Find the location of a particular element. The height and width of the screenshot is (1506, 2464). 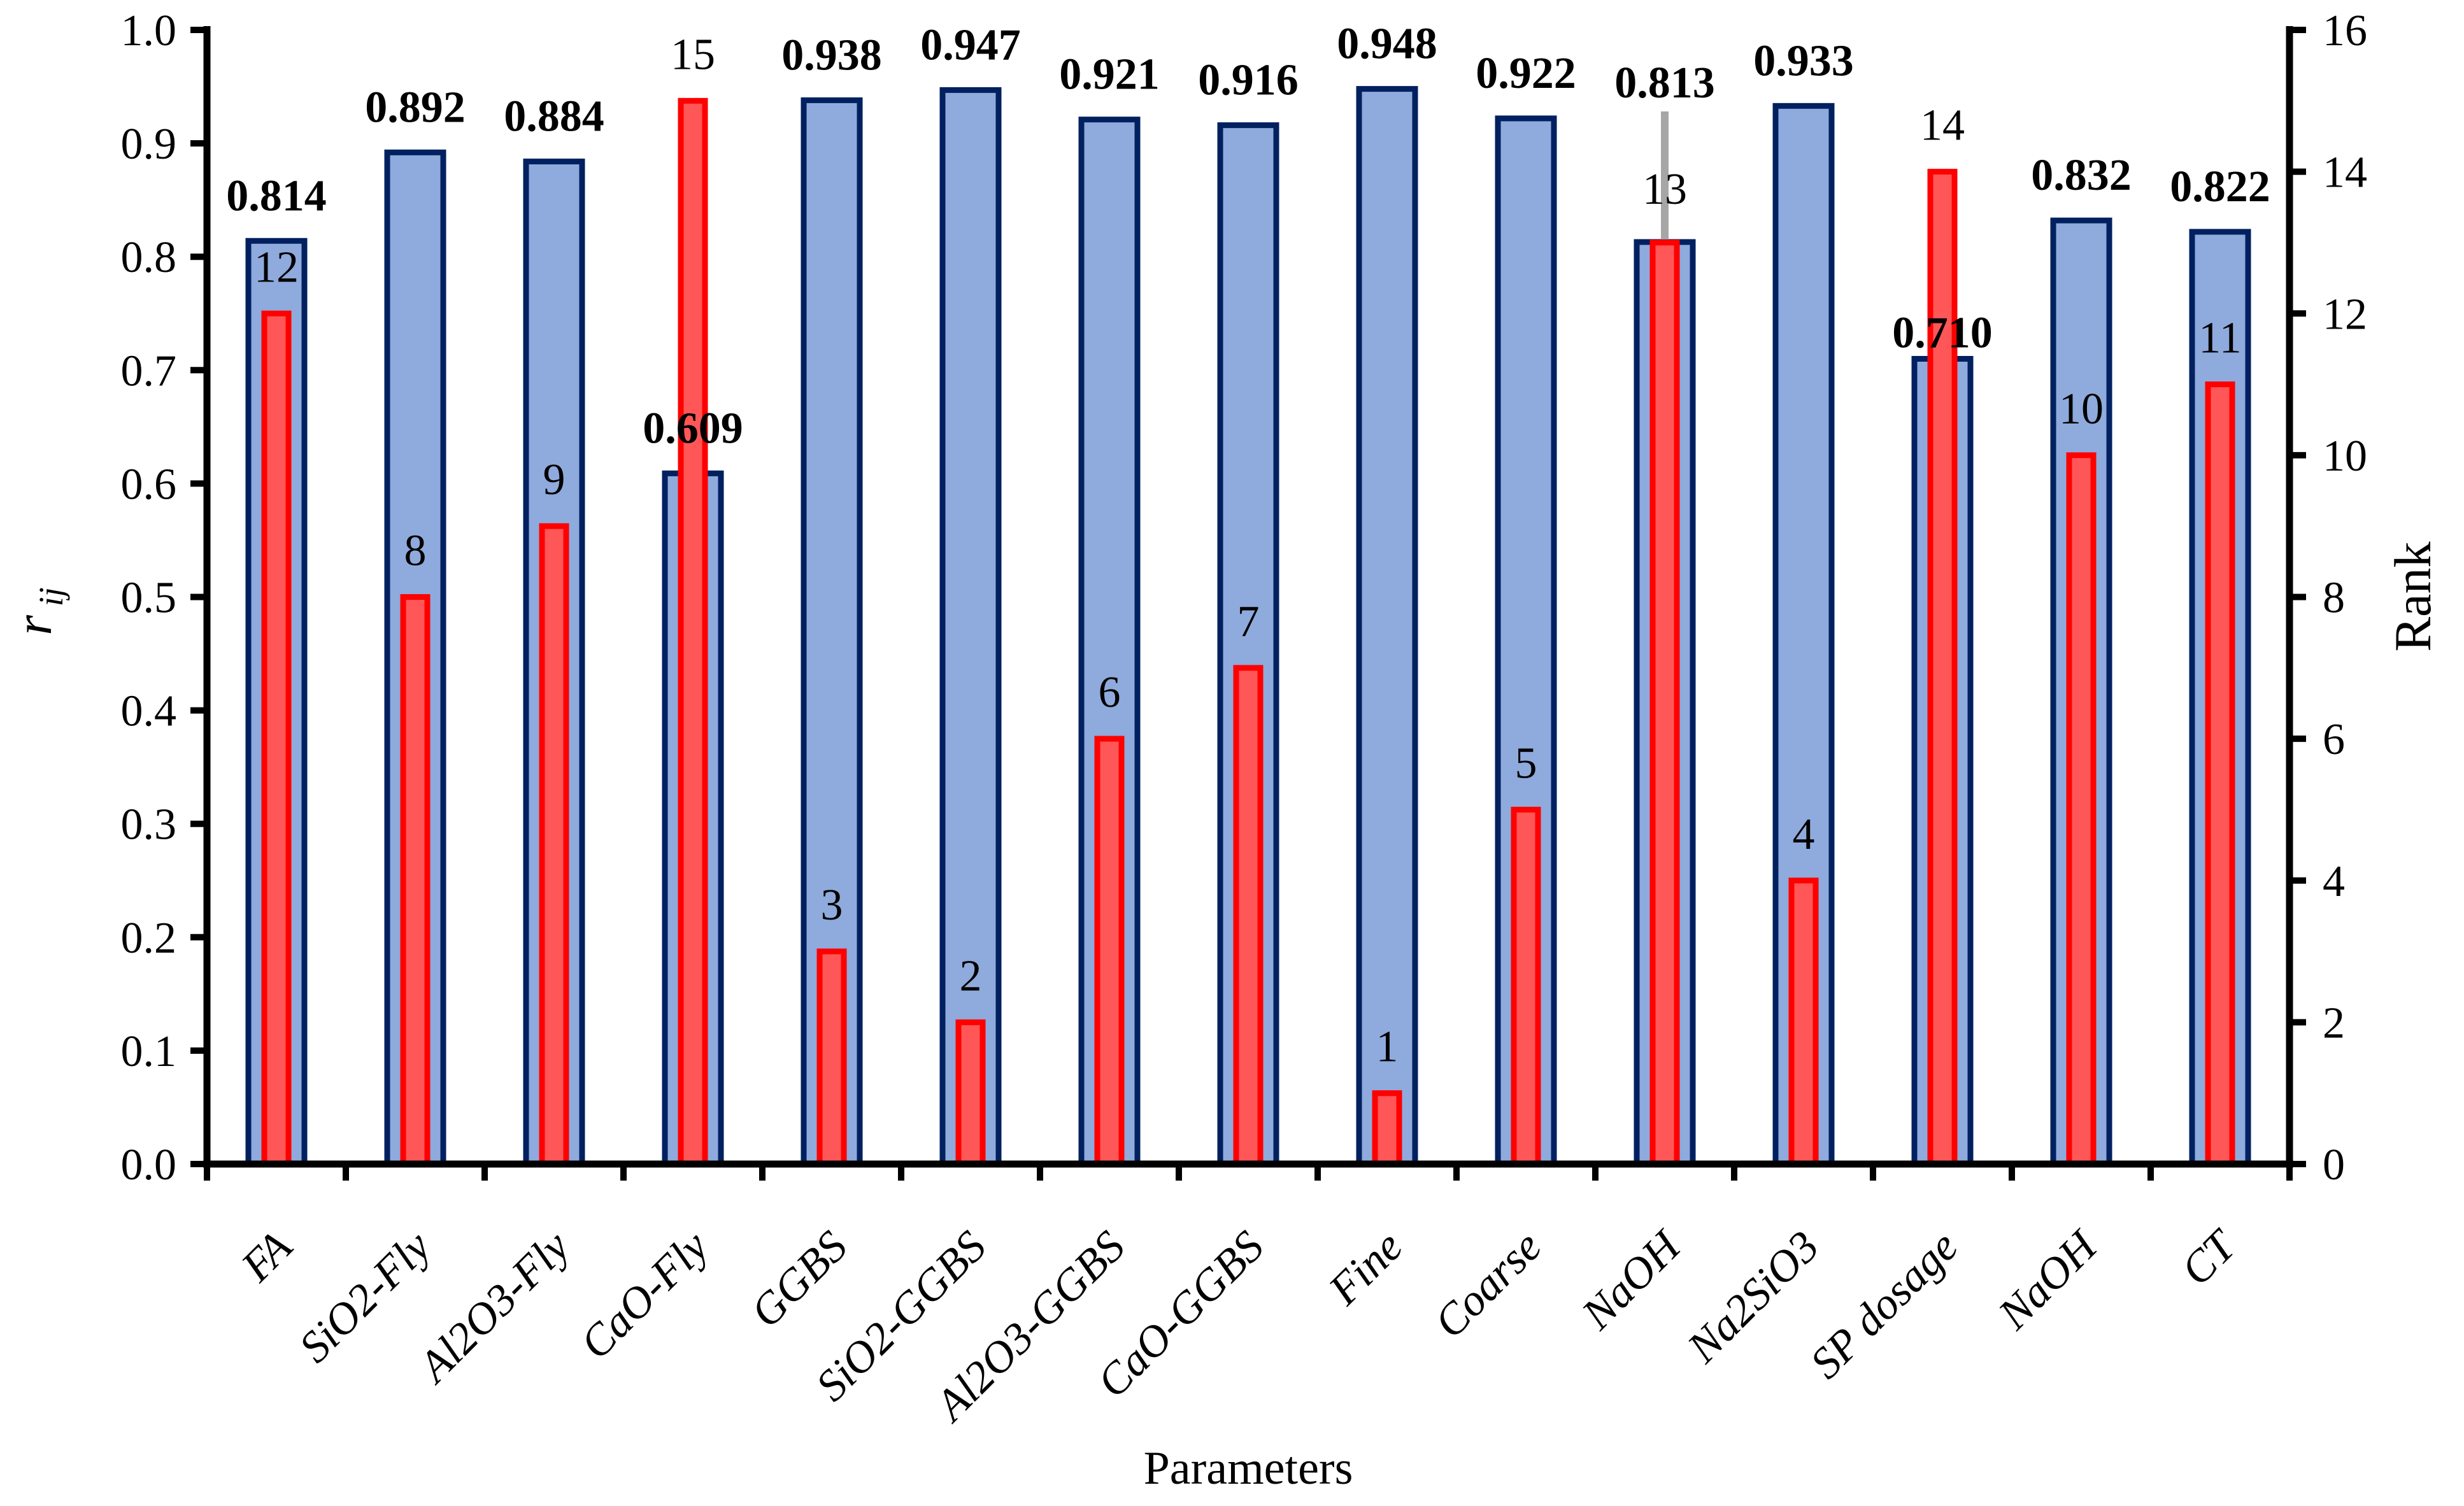

rank-bar-Na2SiO3 is located at coordinates (1803, 1022).